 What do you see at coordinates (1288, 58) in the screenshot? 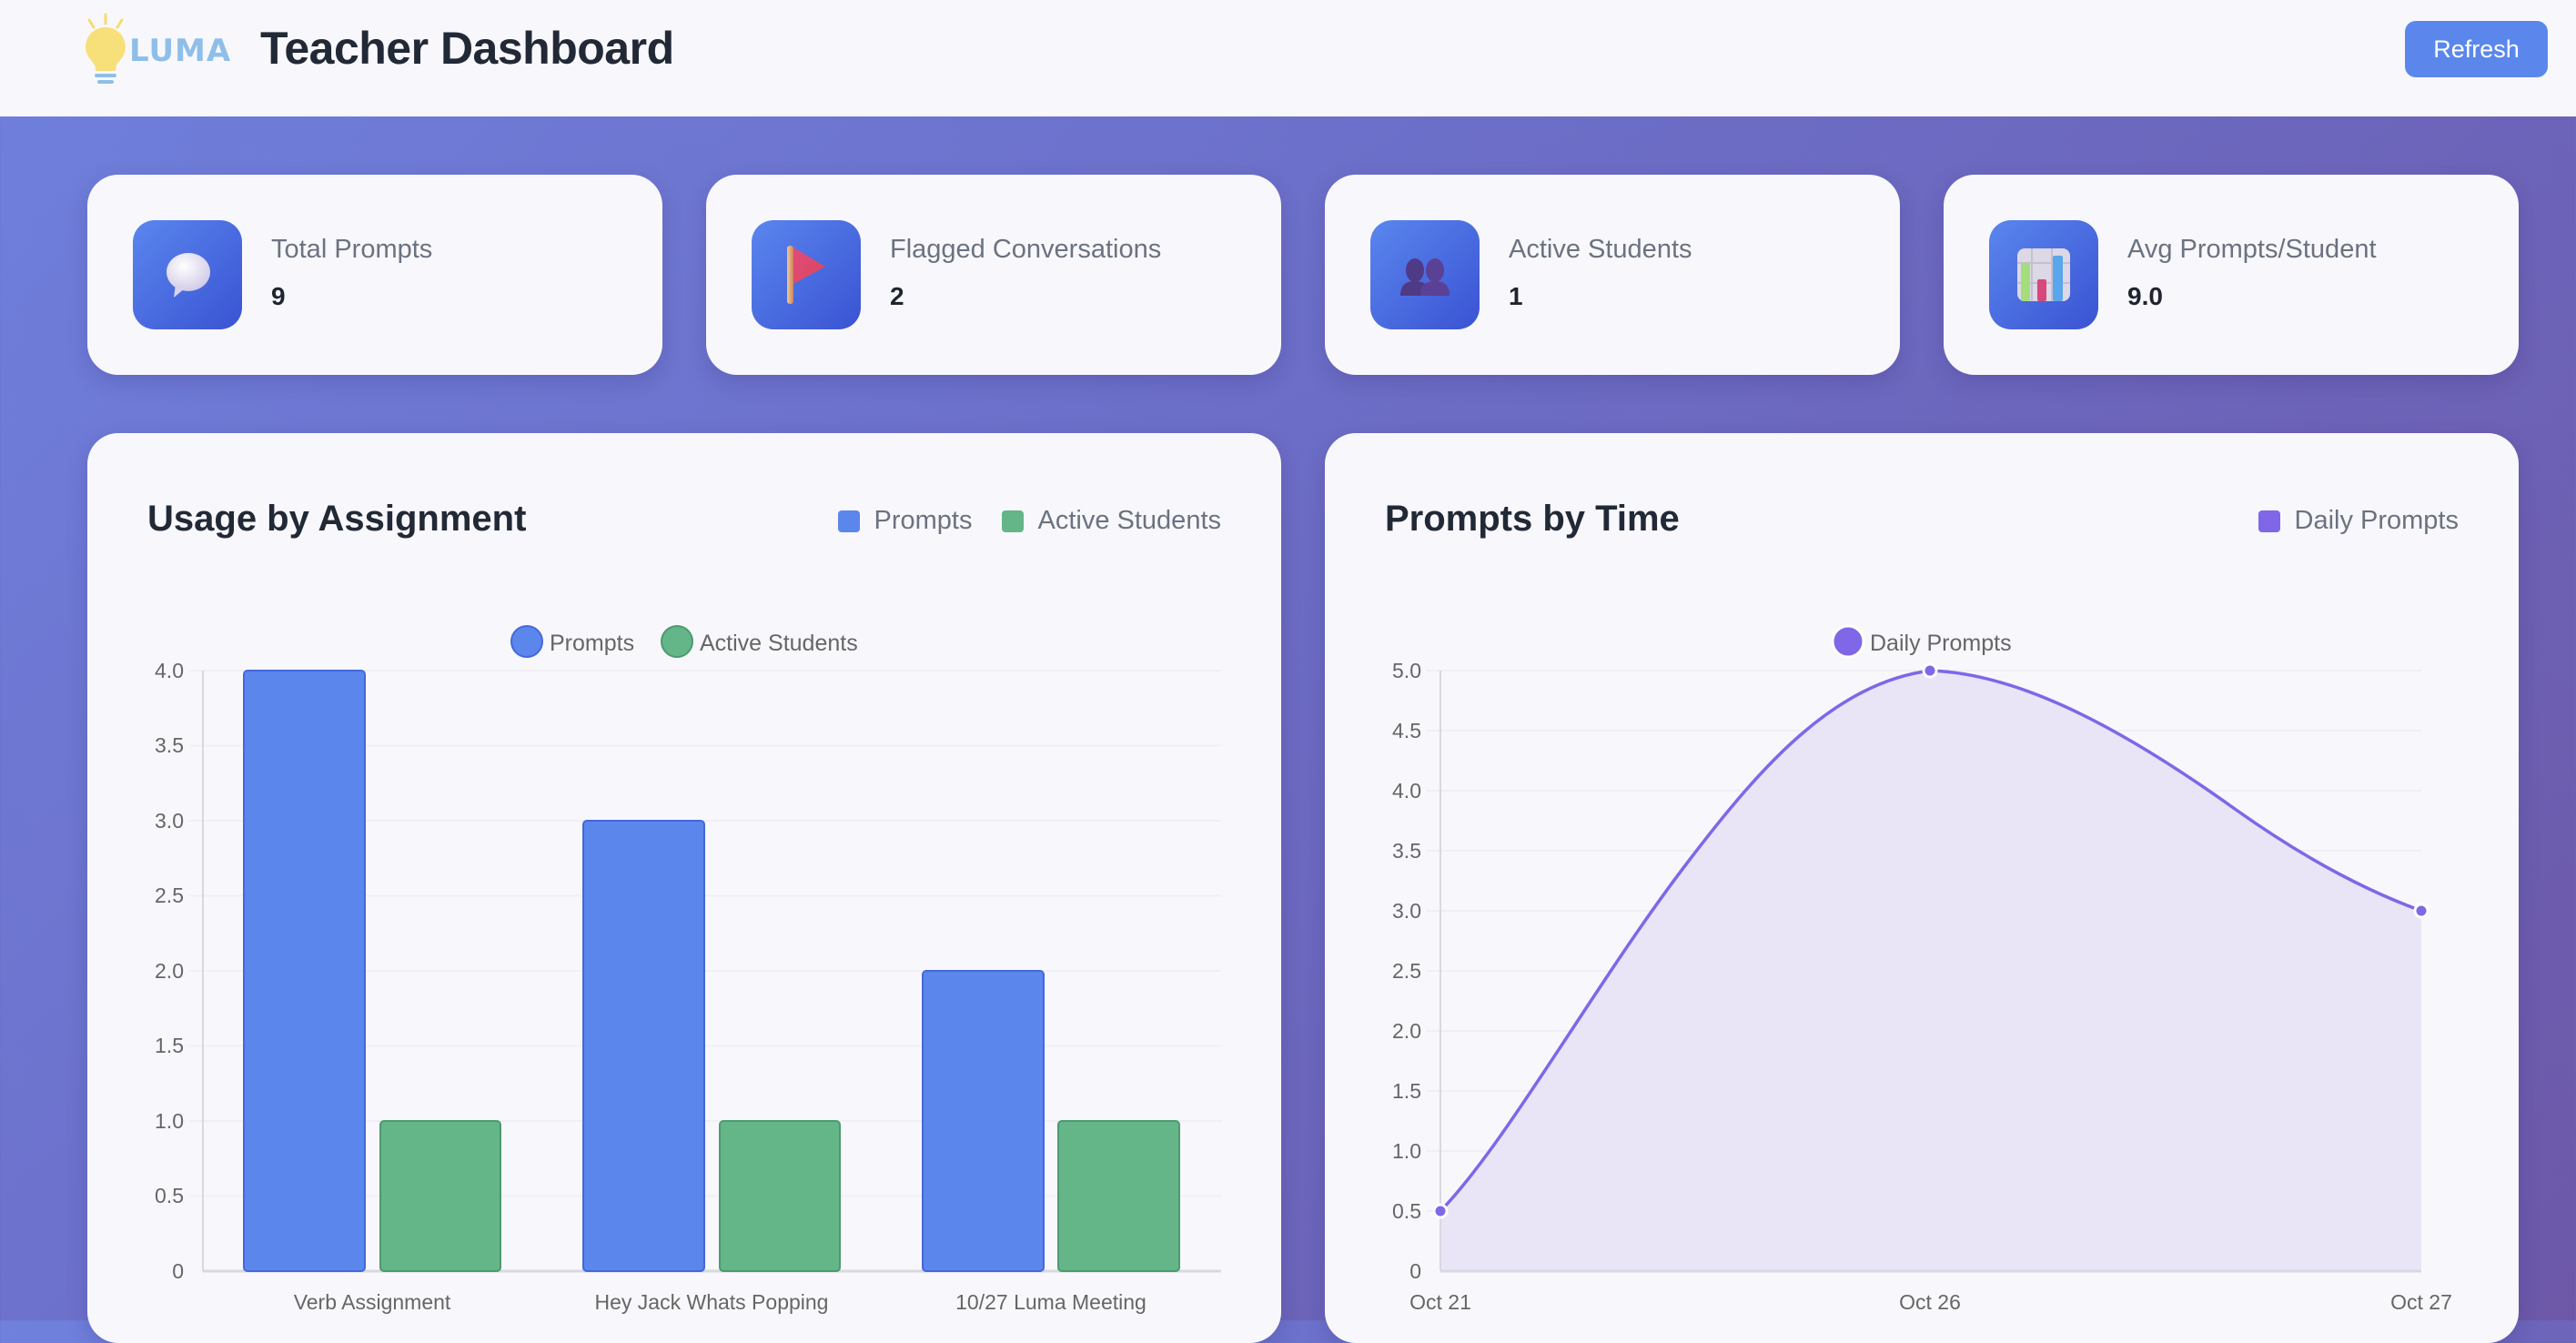
I see `top-header: LUMA Teacher Dashboard Refresh` at bounding box center [1288, 58].